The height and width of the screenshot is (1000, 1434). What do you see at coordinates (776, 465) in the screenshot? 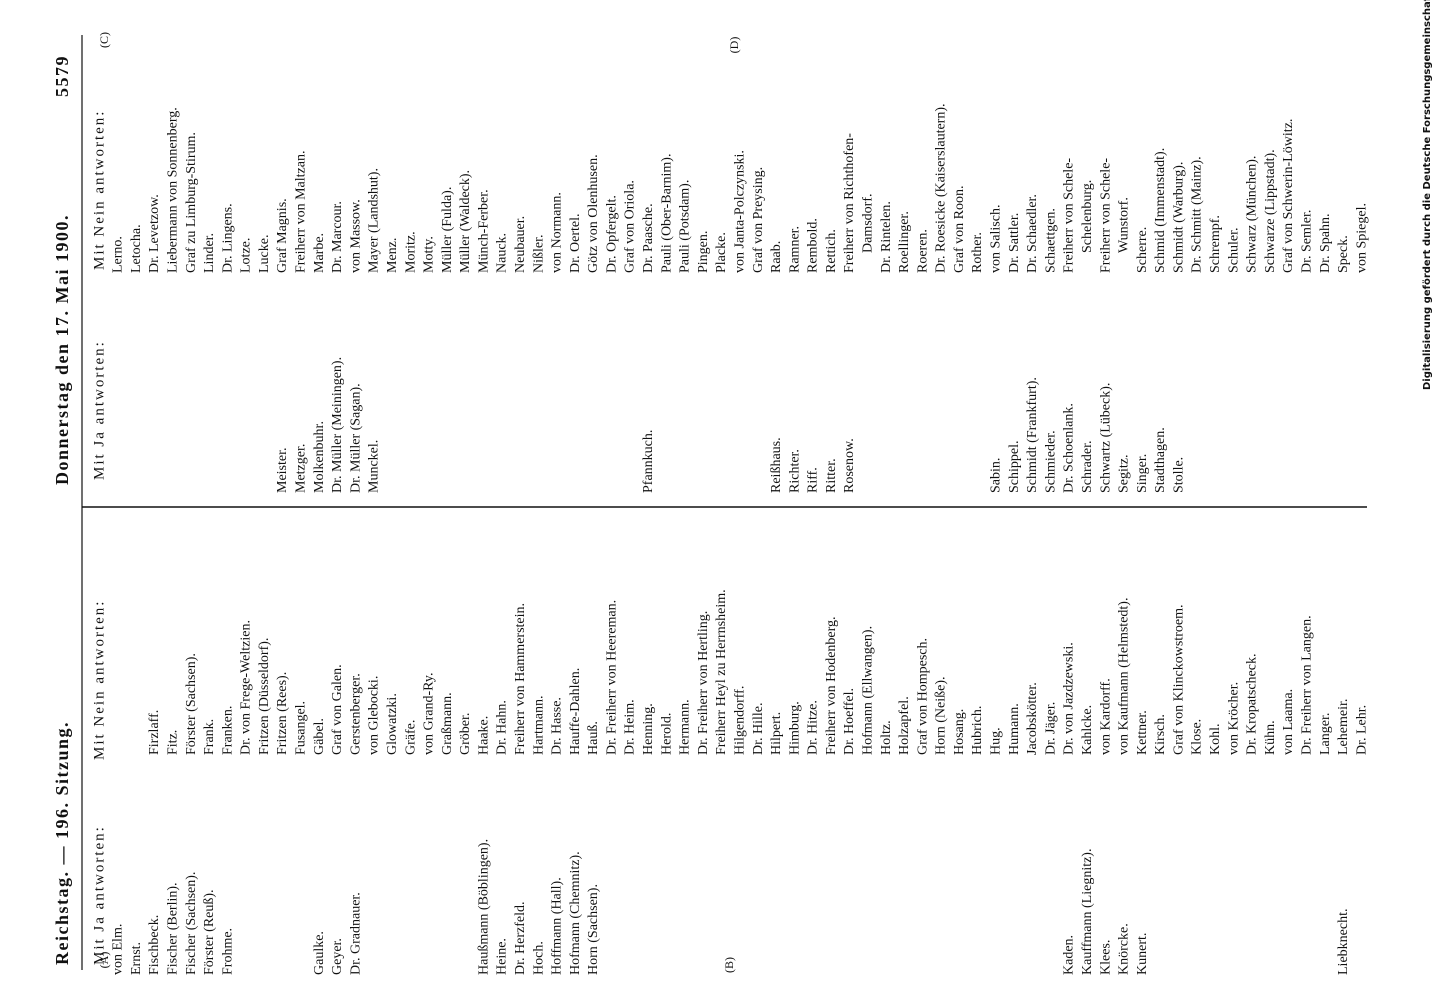
I see `yes-entry: Reißhaus.` at bounding box center [776, 465].